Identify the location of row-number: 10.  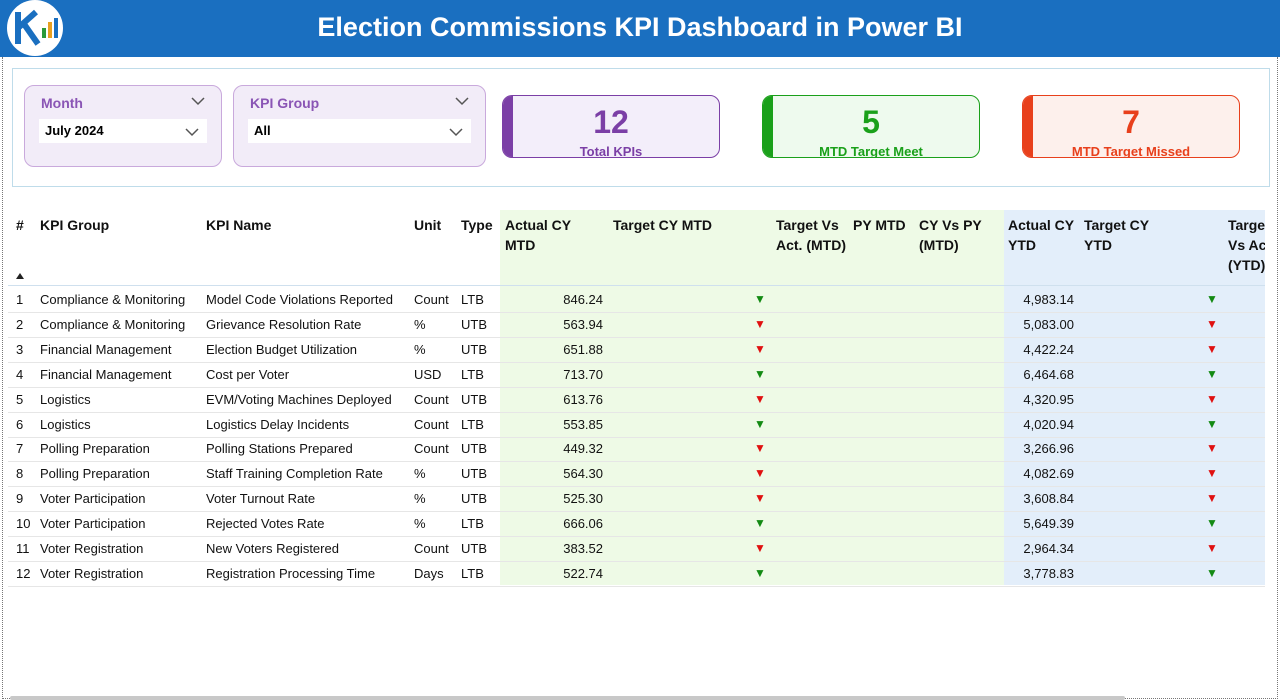
(23, 524).